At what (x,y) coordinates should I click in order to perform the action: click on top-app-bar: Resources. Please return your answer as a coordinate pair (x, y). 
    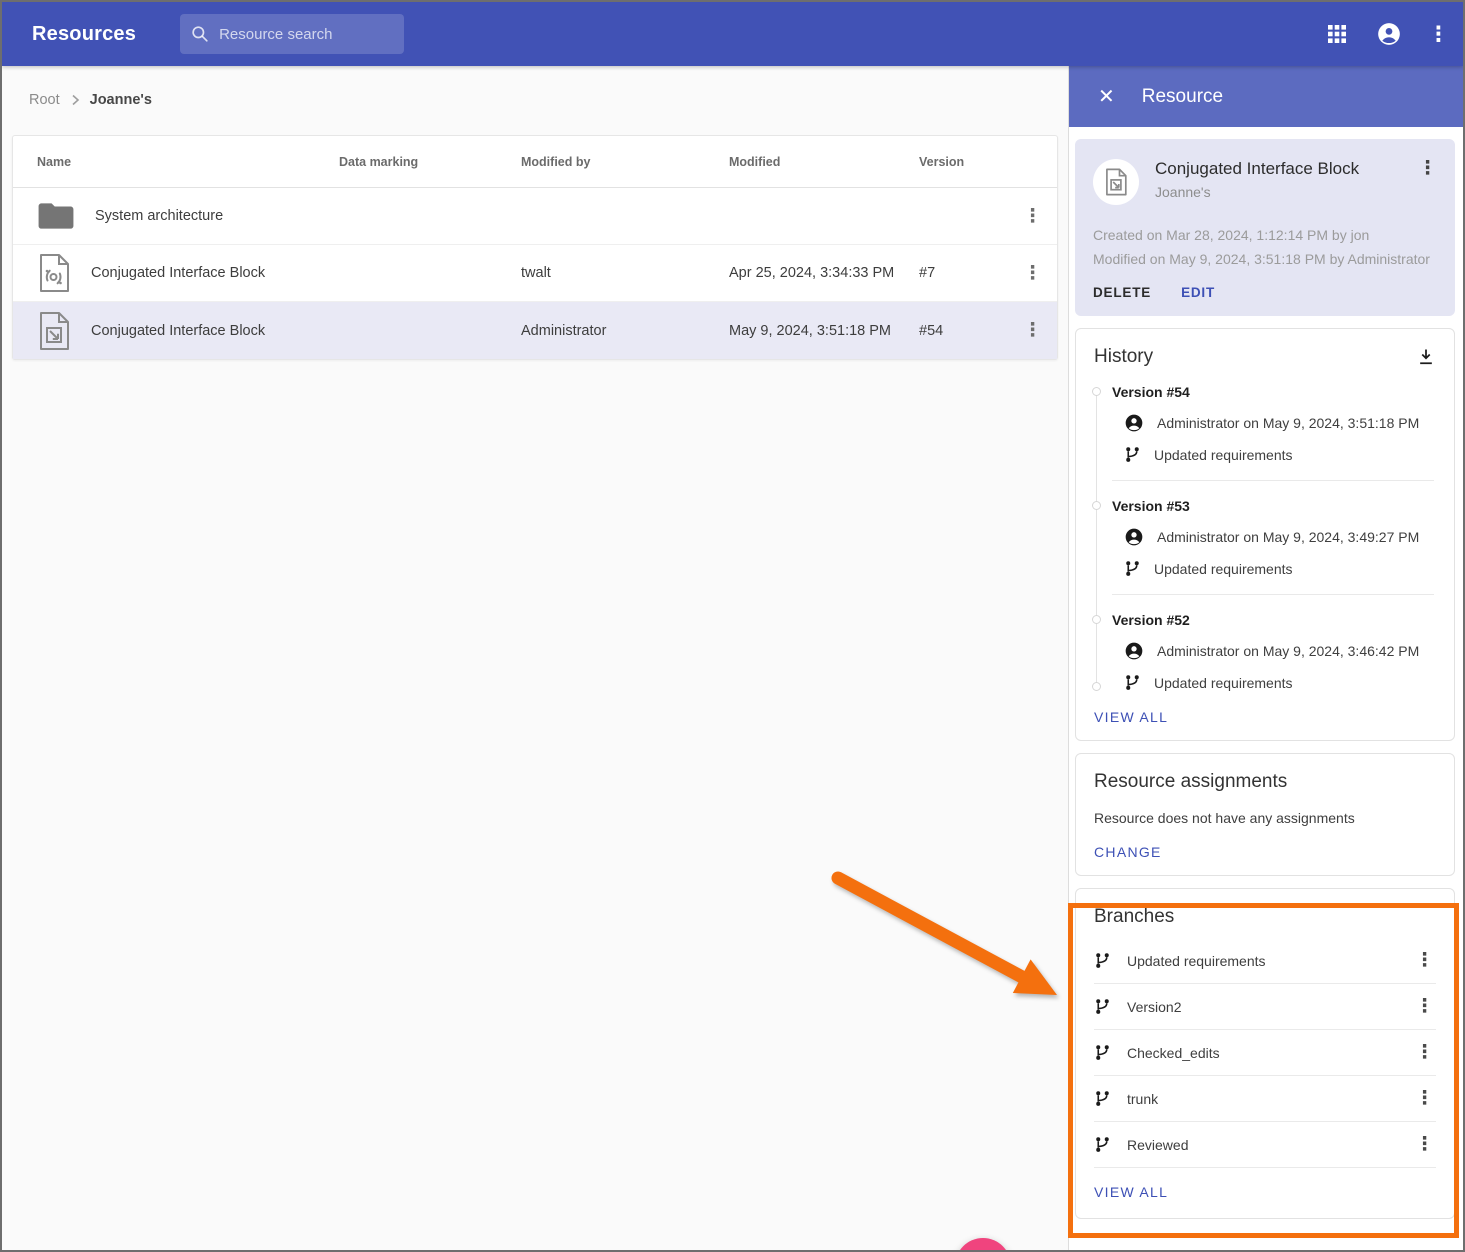
    Looking at the image, I should click on (732, 34).